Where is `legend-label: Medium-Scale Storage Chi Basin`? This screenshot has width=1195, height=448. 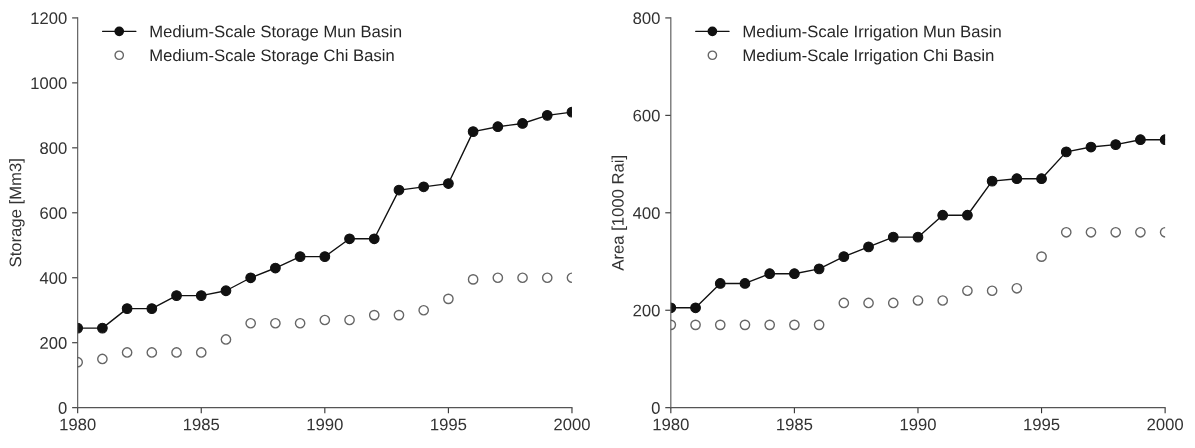
legend-label: Medium-Scale Storage Chi Basin is located at coordinates (272, 56).